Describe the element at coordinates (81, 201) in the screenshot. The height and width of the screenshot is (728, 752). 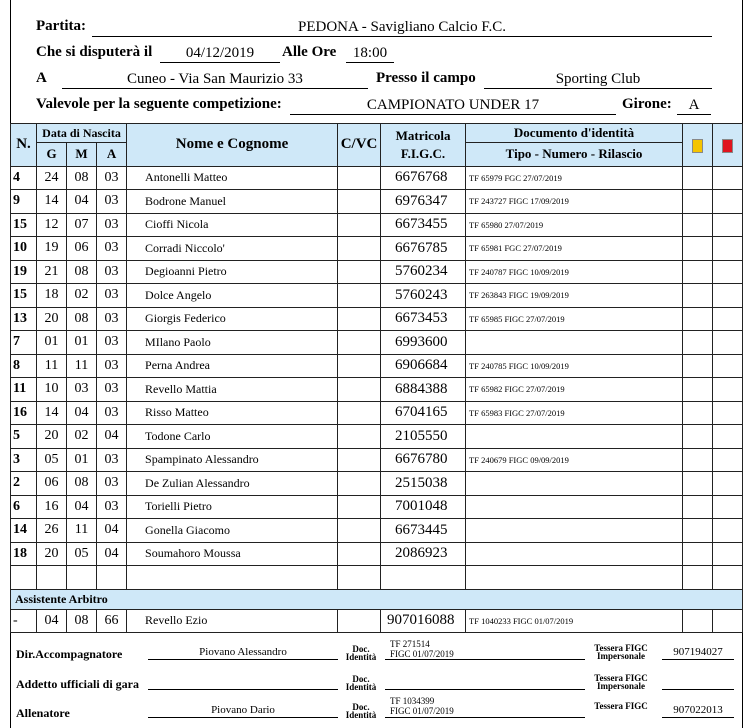
I see `birth-month: 04` at that location.